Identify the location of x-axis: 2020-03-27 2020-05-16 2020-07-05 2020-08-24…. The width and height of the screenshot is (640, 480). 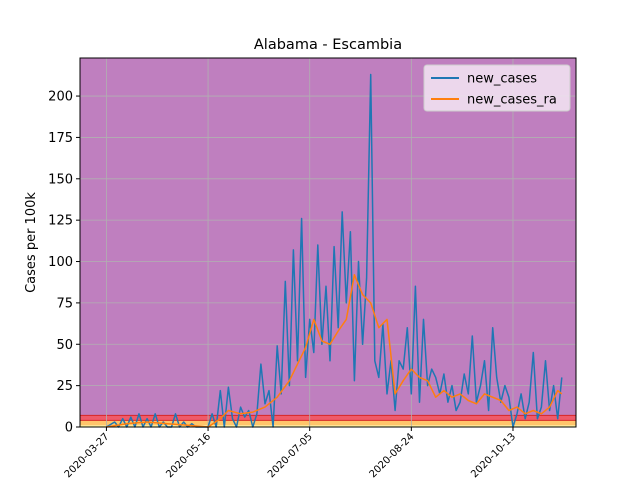
(290, 453).